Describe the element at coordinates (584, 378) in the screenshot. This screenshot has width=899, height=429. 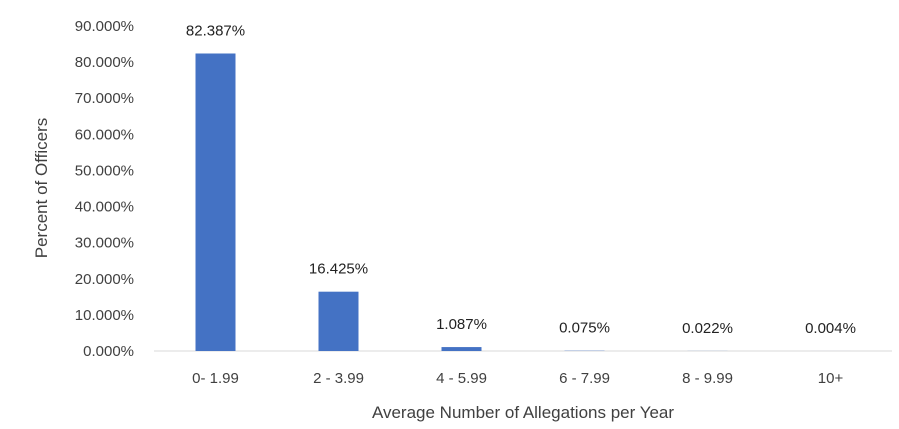
I see `x-category-label: 6 - 7.99` at that location.